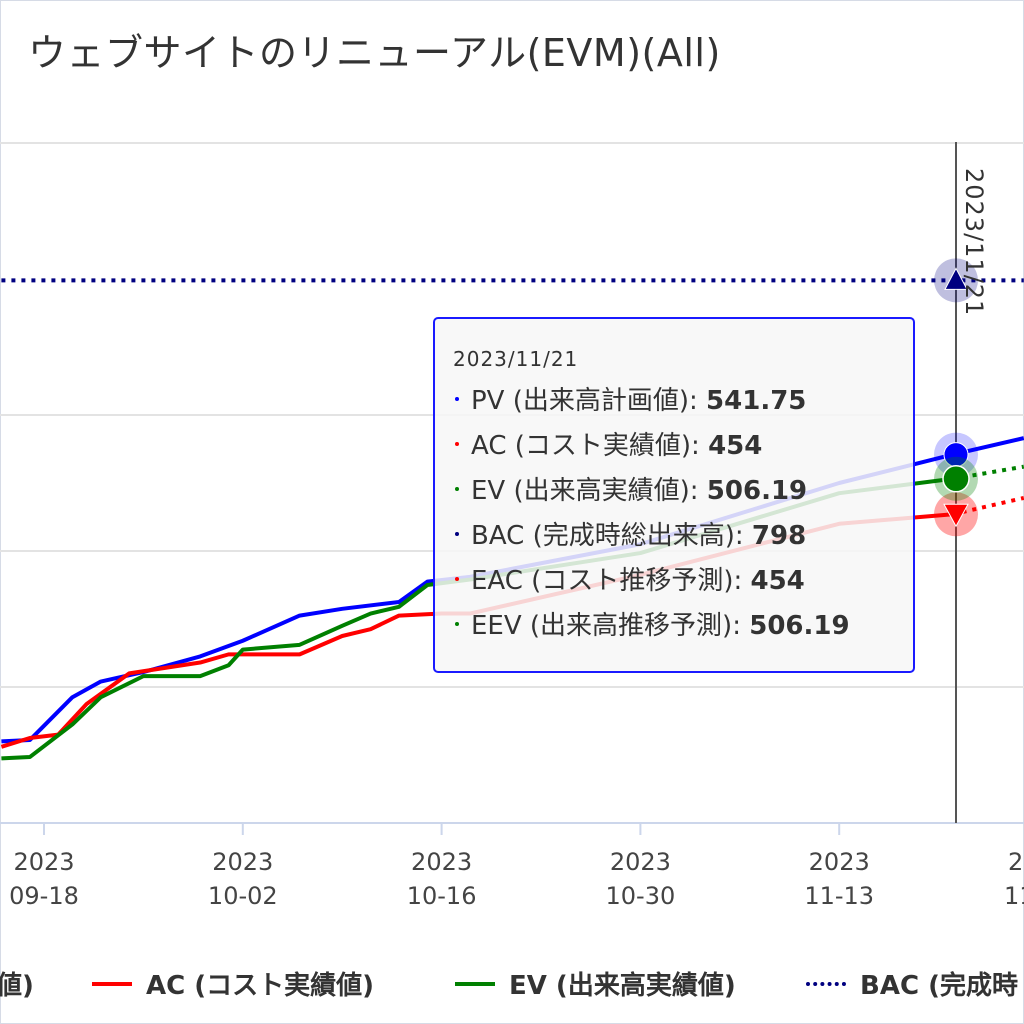 The height and width of the screenshot is (1024, 1024). Describe the element at coordinates (622, 986) in the screenshot. I see `legend-label: EV (出来高実績値)` at that location.